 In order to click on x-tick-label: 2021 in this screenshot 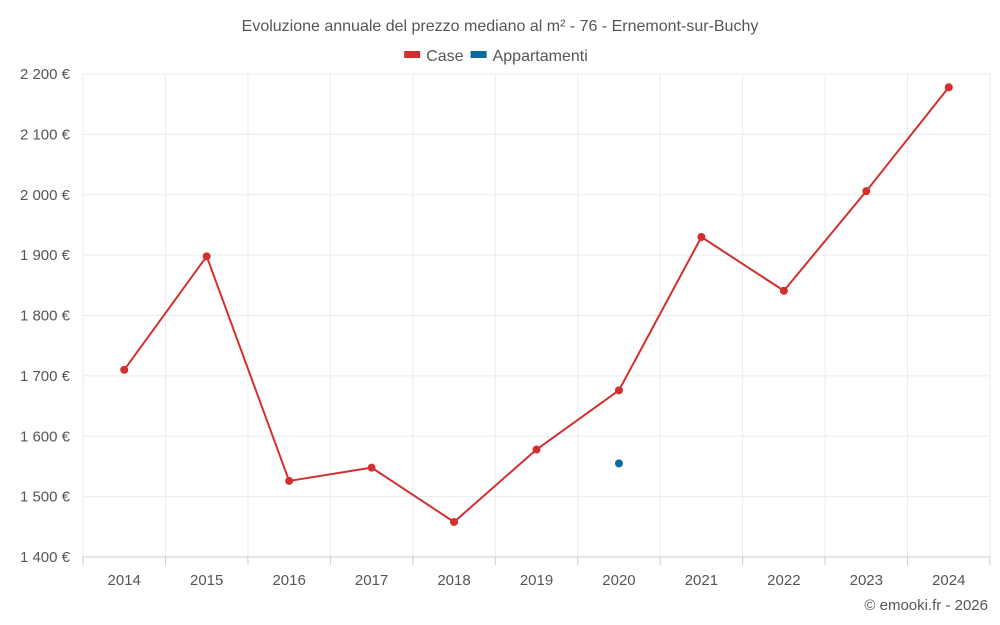, I will do `click(701, 580)`.